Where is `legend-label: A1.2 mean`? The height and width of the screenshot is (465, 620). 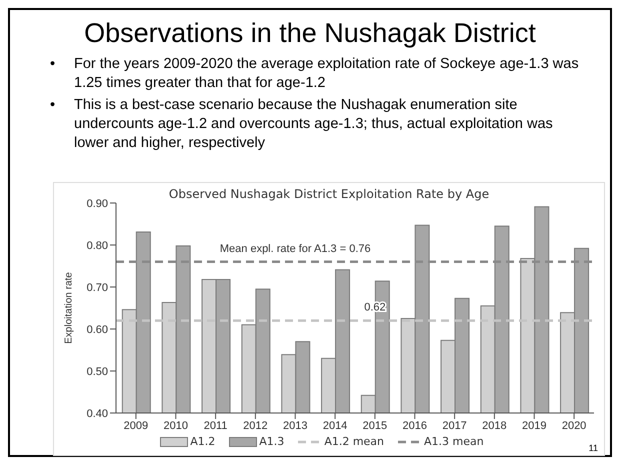
legend-label: A1.2 mean is located at coordinates (354, 441).